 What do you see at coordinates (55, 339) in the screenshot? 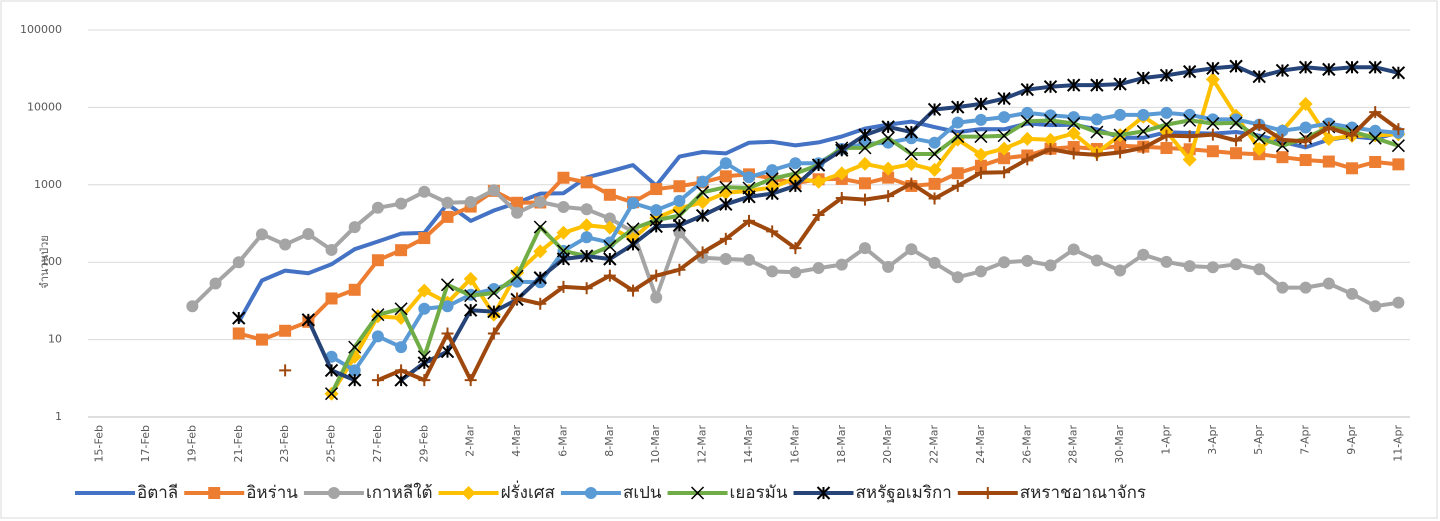
I see `y-tick-label: 10` at bounding box center [55, 339].